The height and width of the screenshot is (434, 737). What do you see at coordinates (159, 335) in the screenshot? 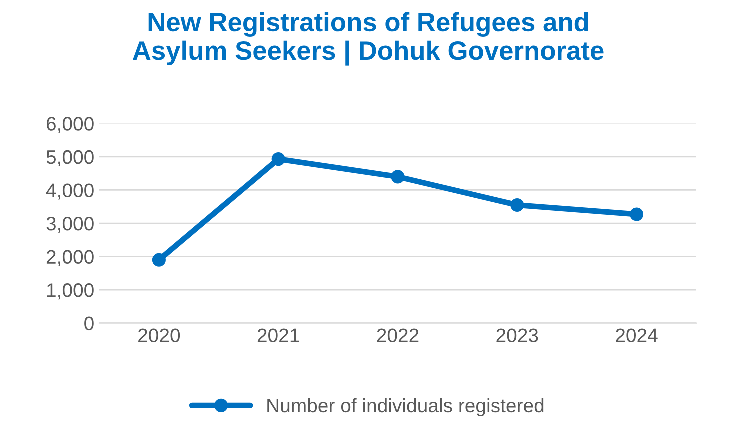
I see `x-tick-label: 2020` at bounding box center [159, 335].